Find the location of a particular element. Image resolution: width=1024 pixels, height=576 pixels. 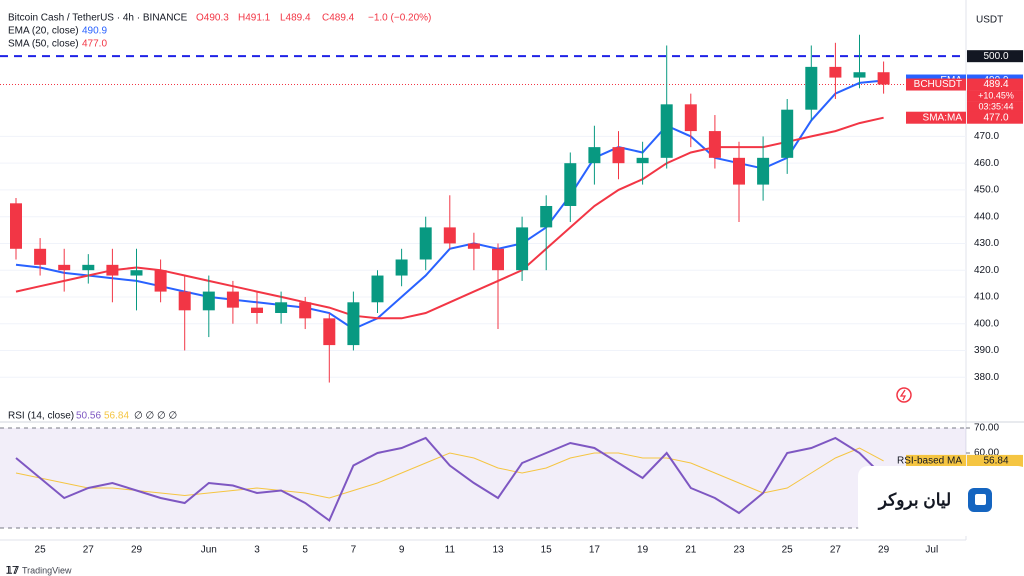

y-tick-label: 410.0 is located at coordinates (986, 297).